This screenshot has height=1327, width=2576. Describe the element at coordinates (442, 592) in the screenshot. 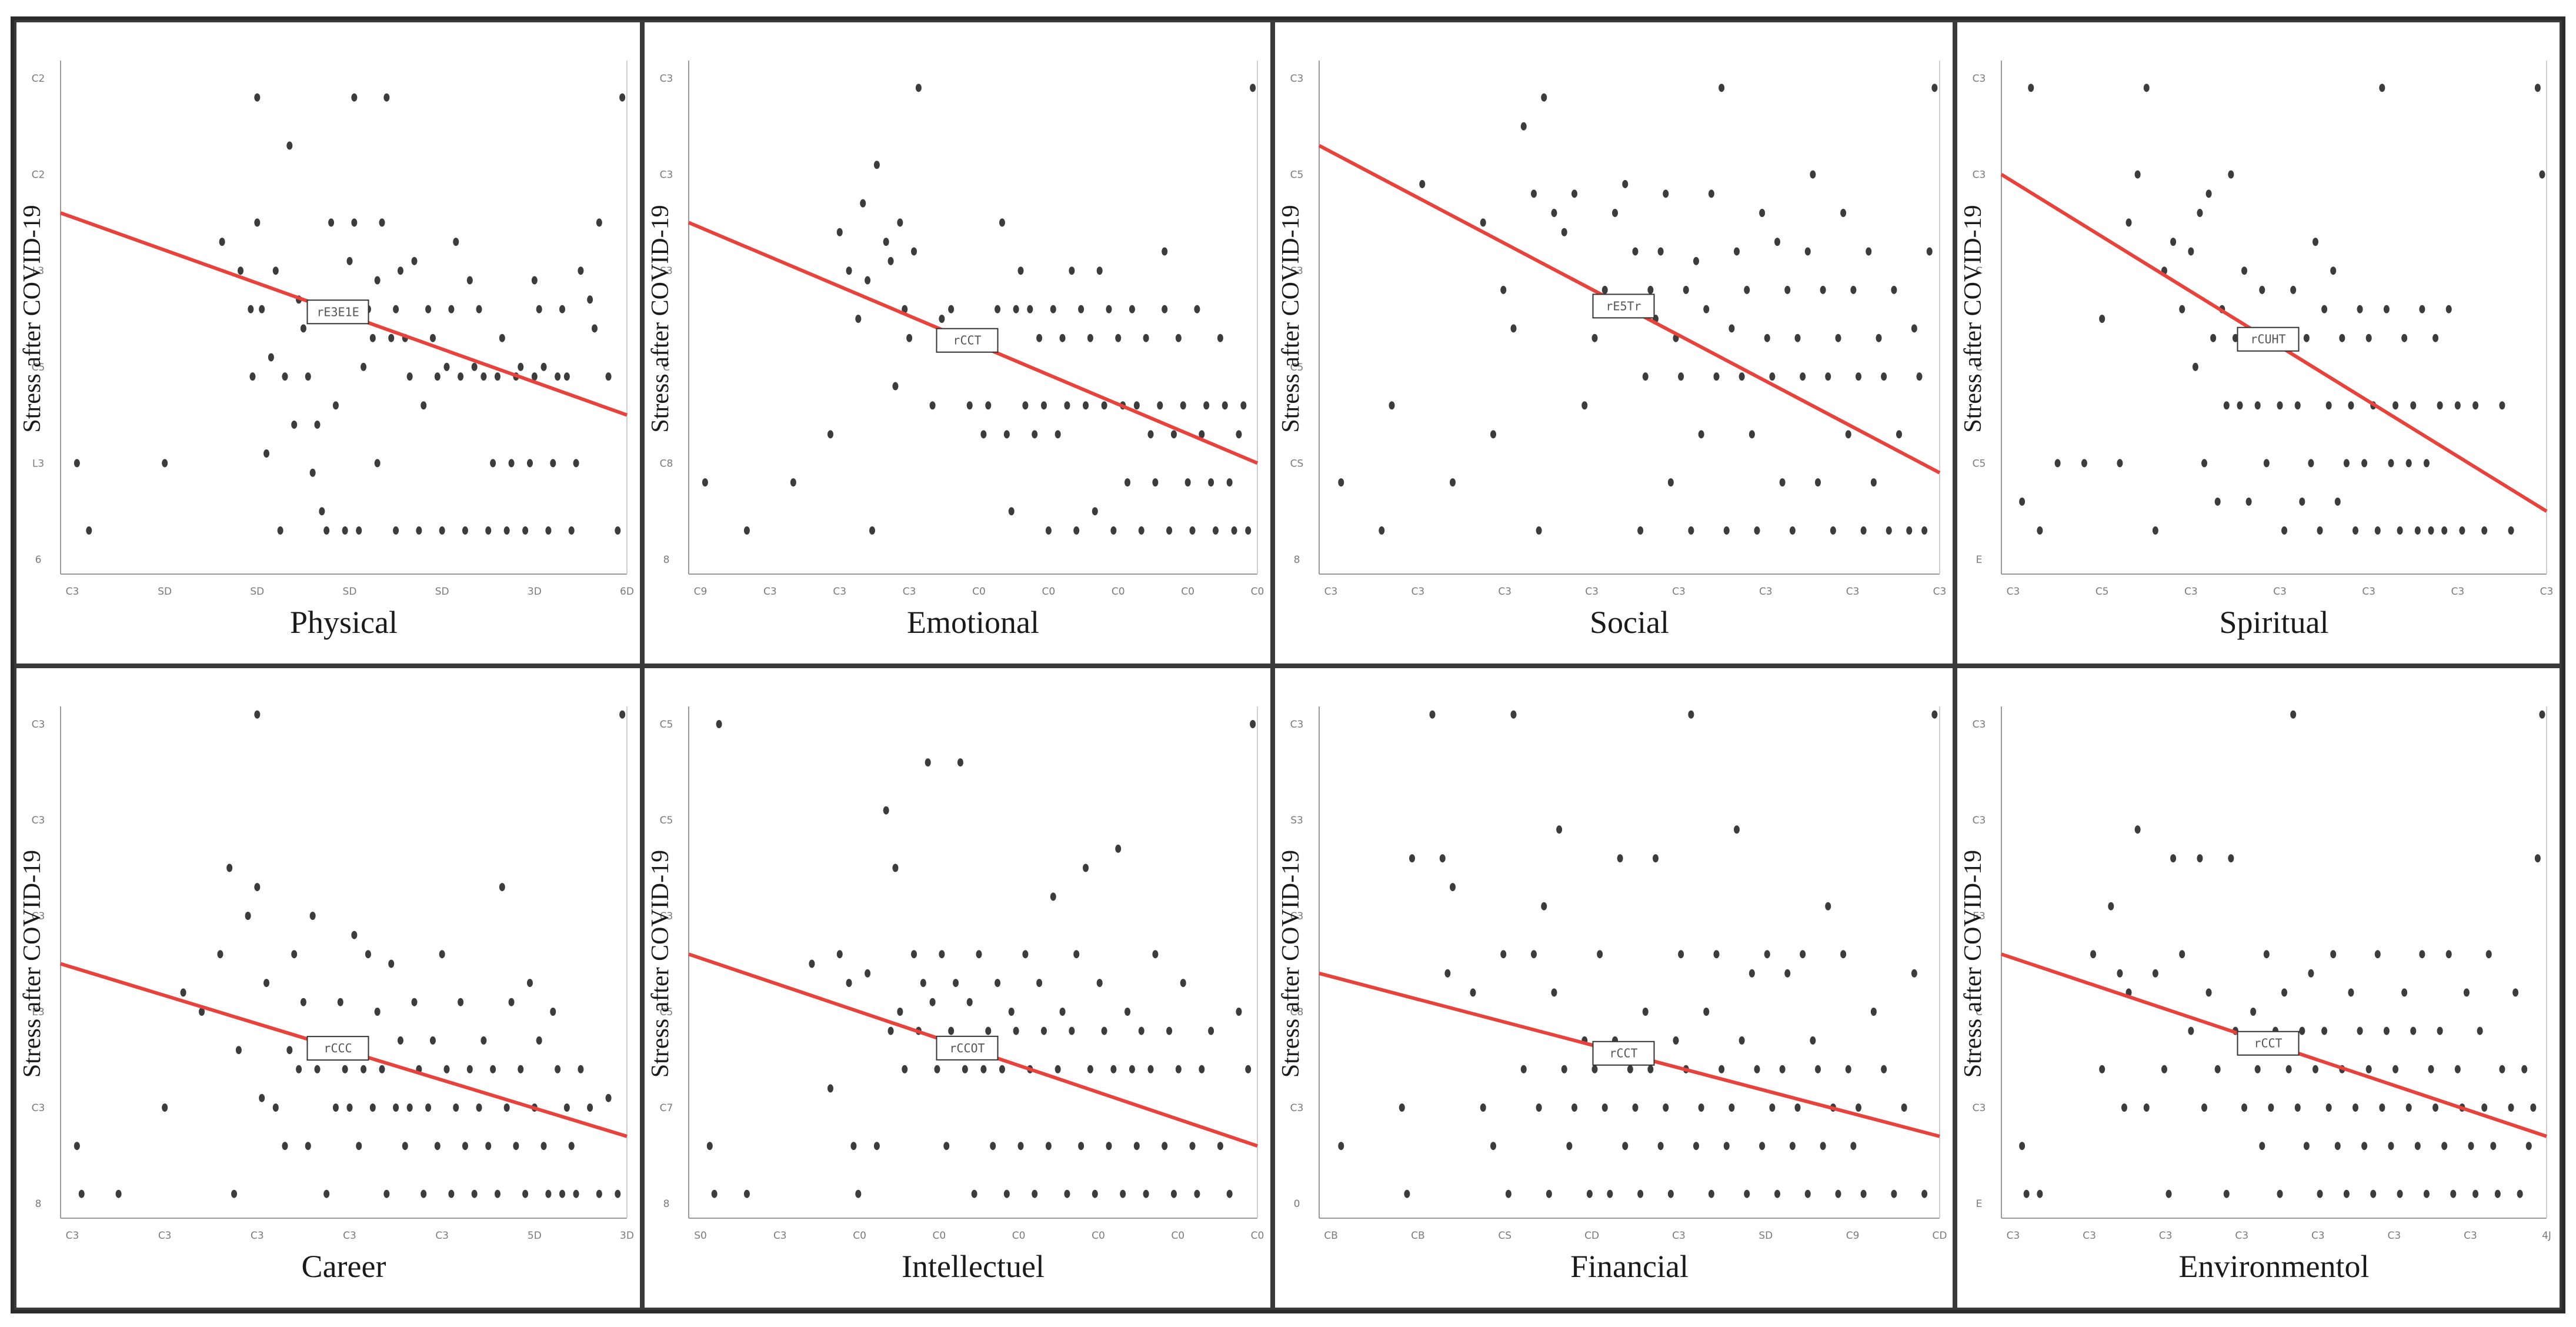

I see `x-tick-label: SD` at that location.